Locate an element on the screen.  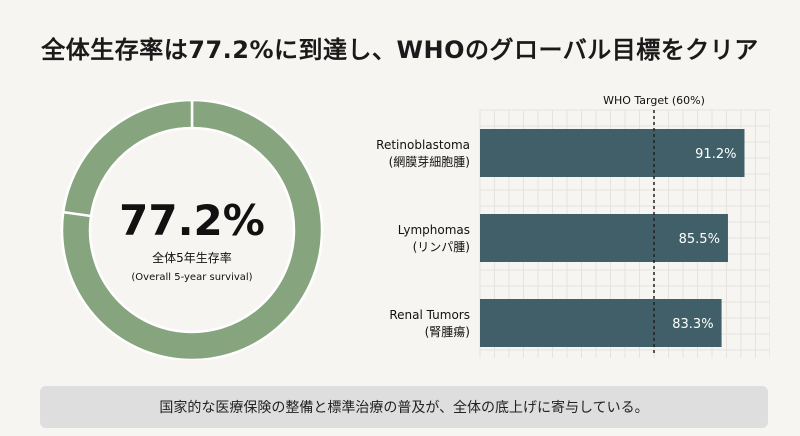
donut-center-label-en: (Overall 5-year survival) is located at coordinates (191, 277).